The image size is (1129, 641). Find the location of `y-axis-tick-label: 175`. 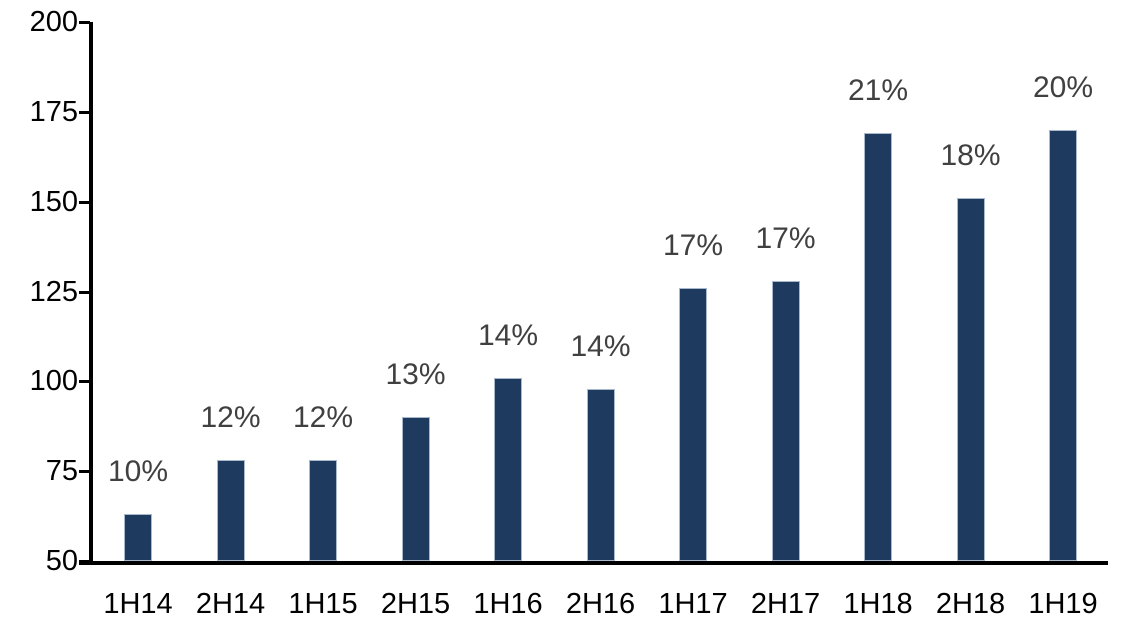

y-axis-tick-label: 175 is located at coordinates (53, 111).